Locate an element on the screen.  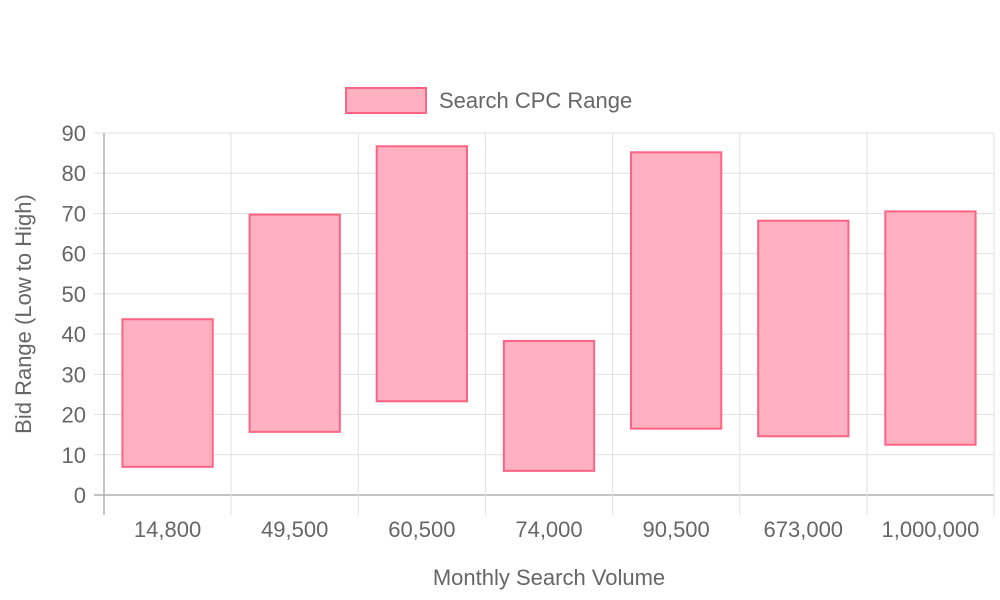
x-tick-label: 1,000,000 is located at coordinates (930, 529).